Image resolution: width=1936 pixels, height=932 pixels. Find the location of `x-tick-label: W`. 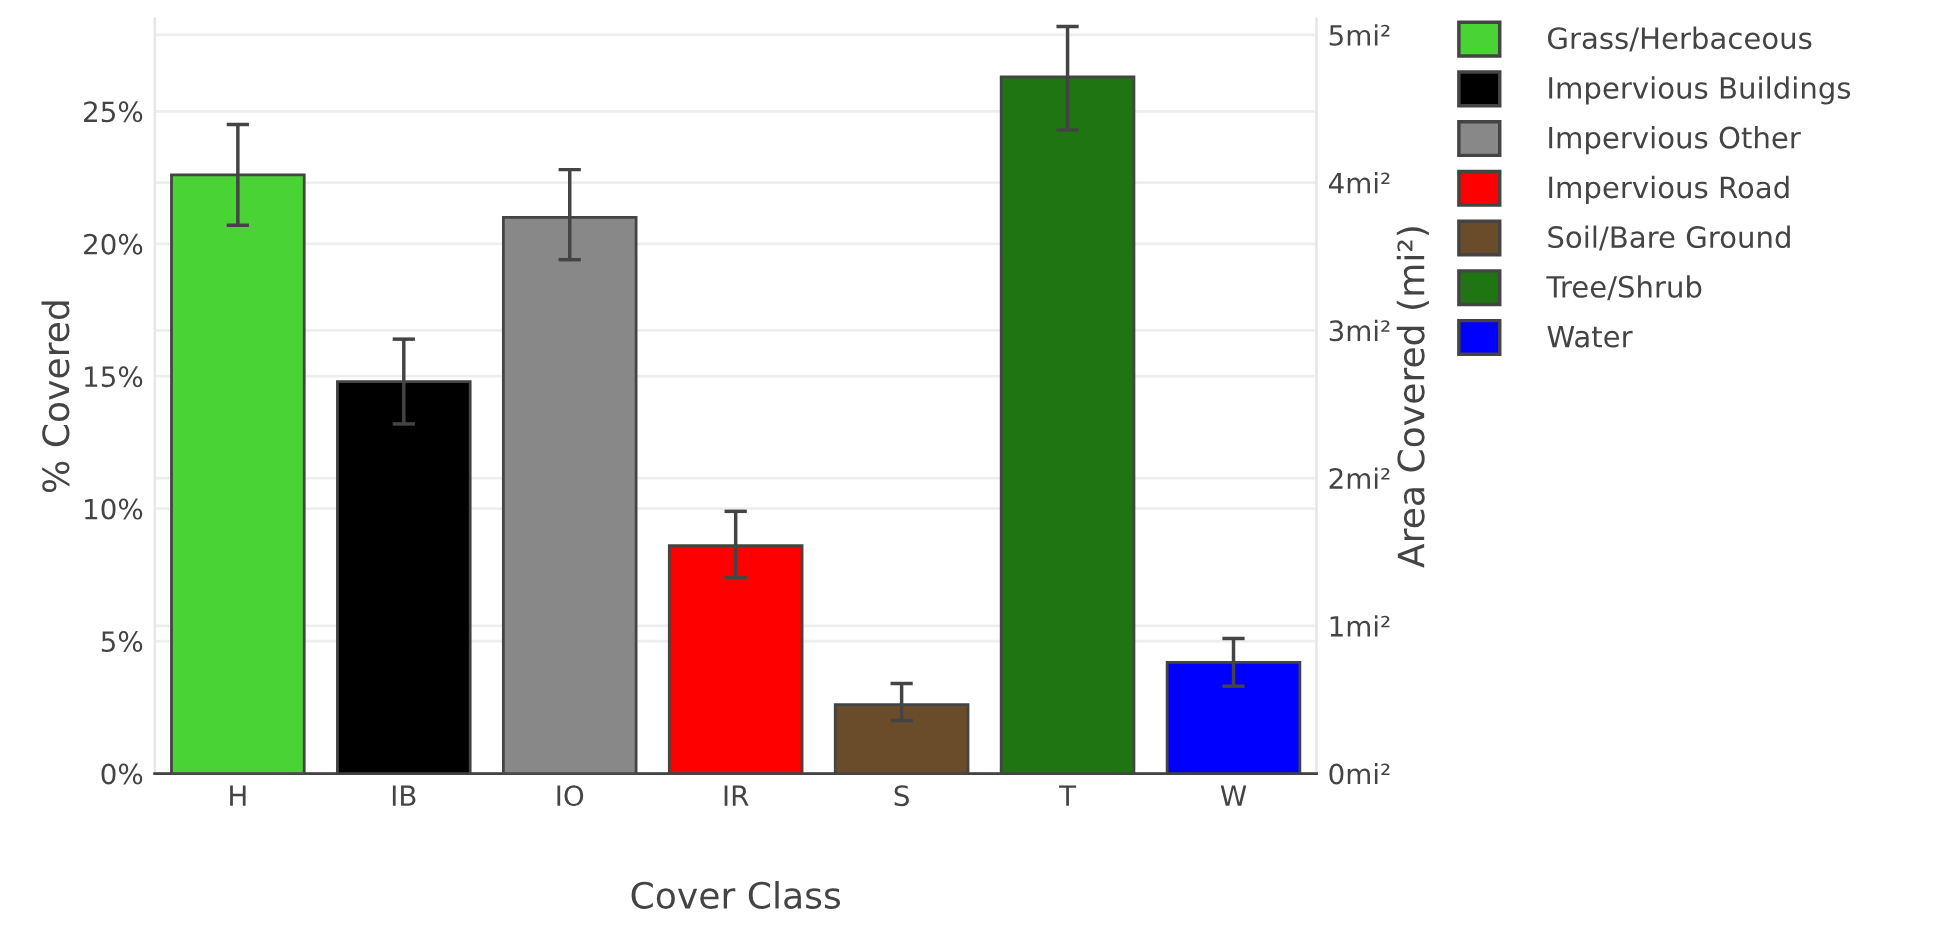

x-tick-label: W is located at coordinates (1233, 795).